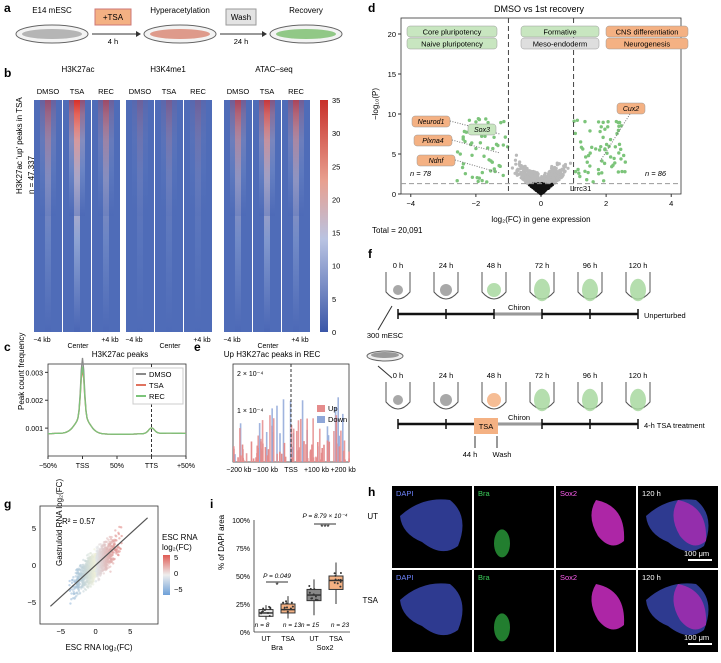 This screenshot has width=721, height=663. What do you see at coordinates (486, 426) in the screenshot?
I see `f-tsa-box` at bounding box center [486, 426].